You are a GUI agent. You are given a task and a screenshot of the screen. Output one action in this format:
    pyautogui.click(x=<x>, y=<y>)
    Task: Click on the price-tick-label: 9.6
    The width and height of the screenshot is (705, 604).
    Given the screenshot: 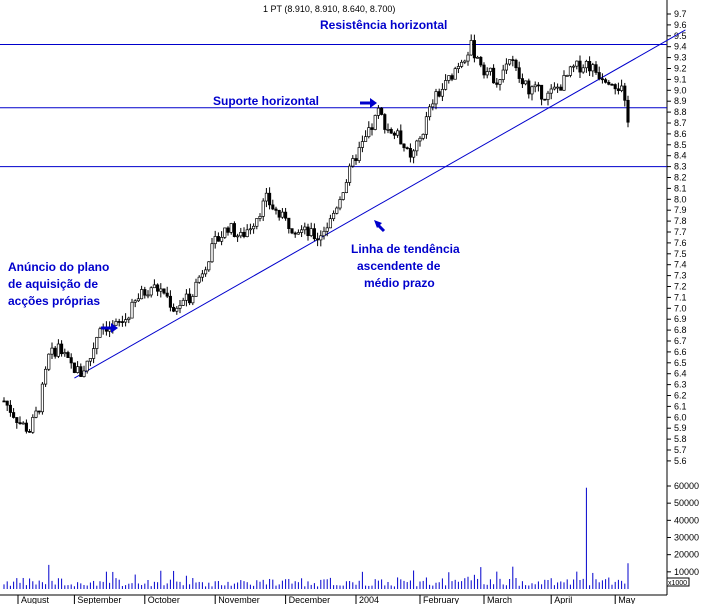 What is the action you would take?
    pyautogui.click(x=680, y=25)
    